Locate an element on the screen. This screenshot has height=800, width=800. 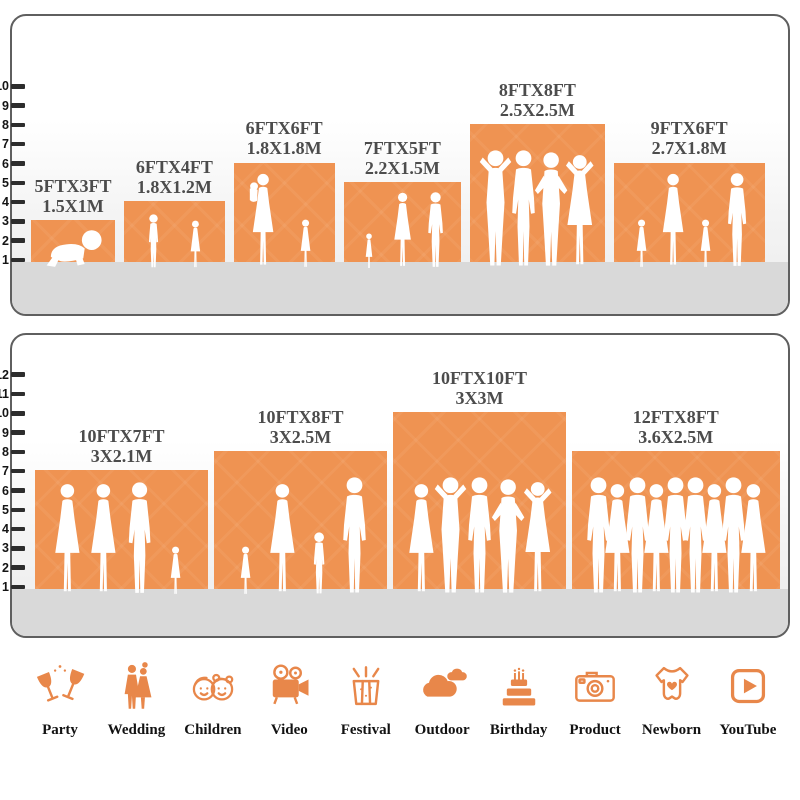
size-m-label: 1.8X1.2M is located at coordinates (174, 186).